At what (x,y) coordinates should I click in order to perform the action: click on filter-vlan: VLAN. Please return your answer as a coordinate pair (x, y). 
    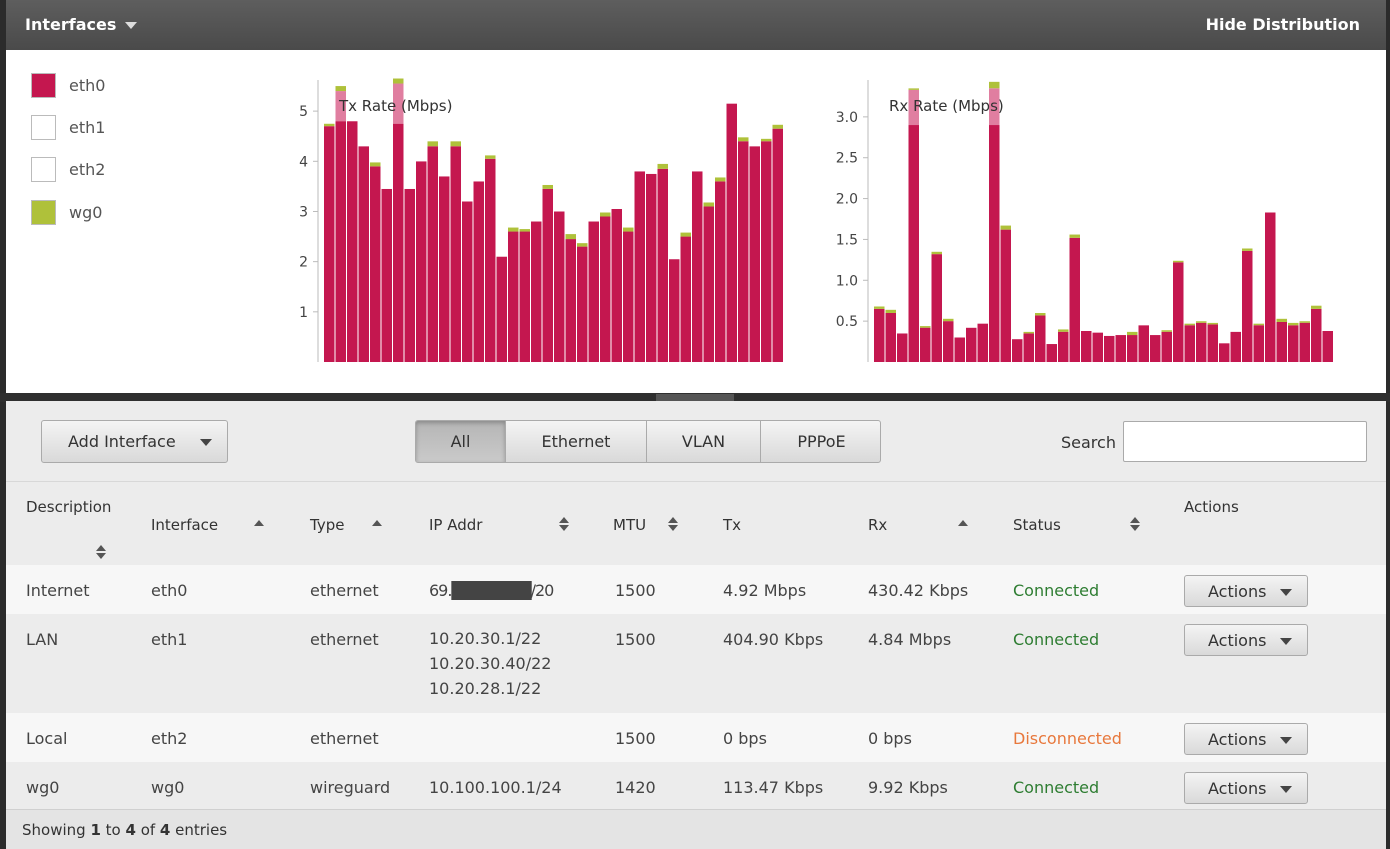
    Looking at the image, I should click on (704, 441).